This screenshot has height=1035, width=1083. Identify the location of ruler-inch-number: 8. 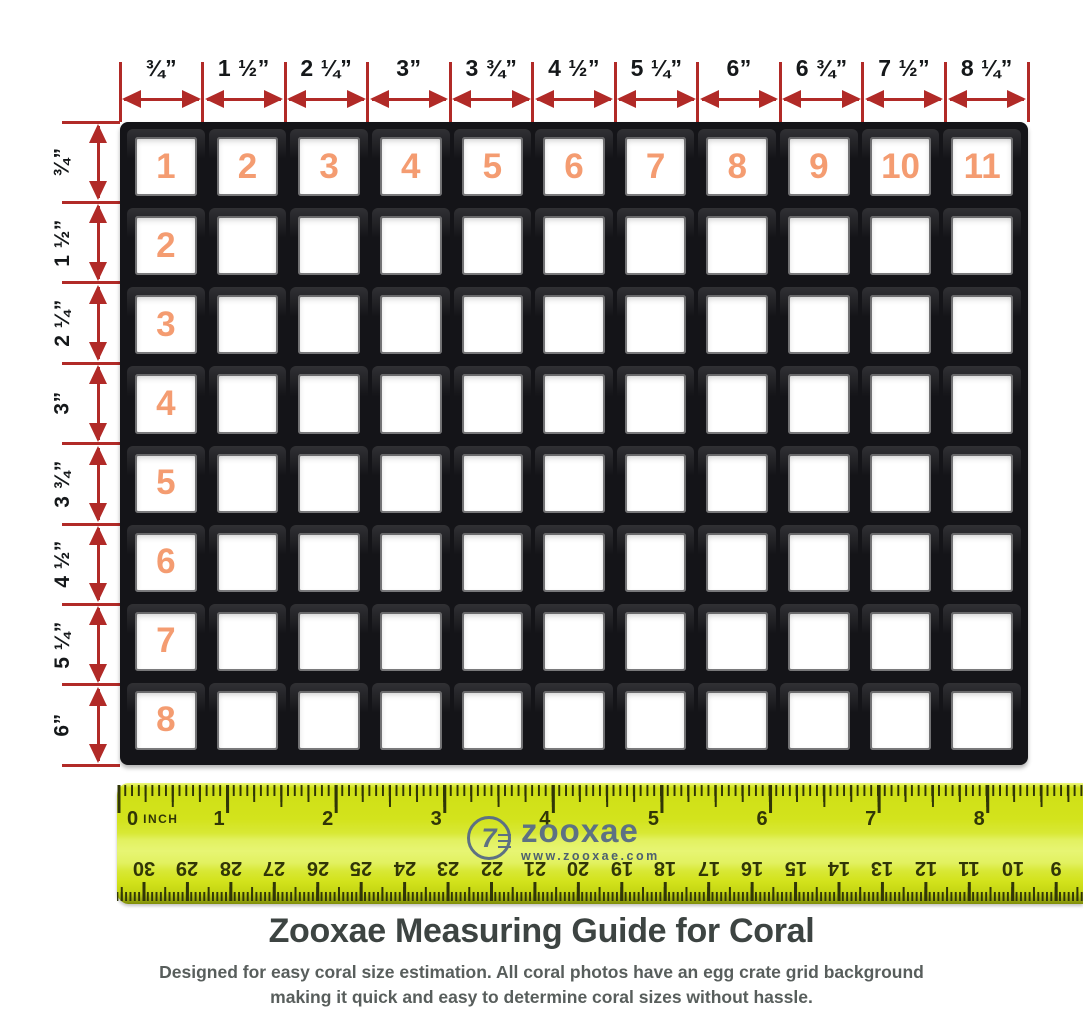
(979, 819).